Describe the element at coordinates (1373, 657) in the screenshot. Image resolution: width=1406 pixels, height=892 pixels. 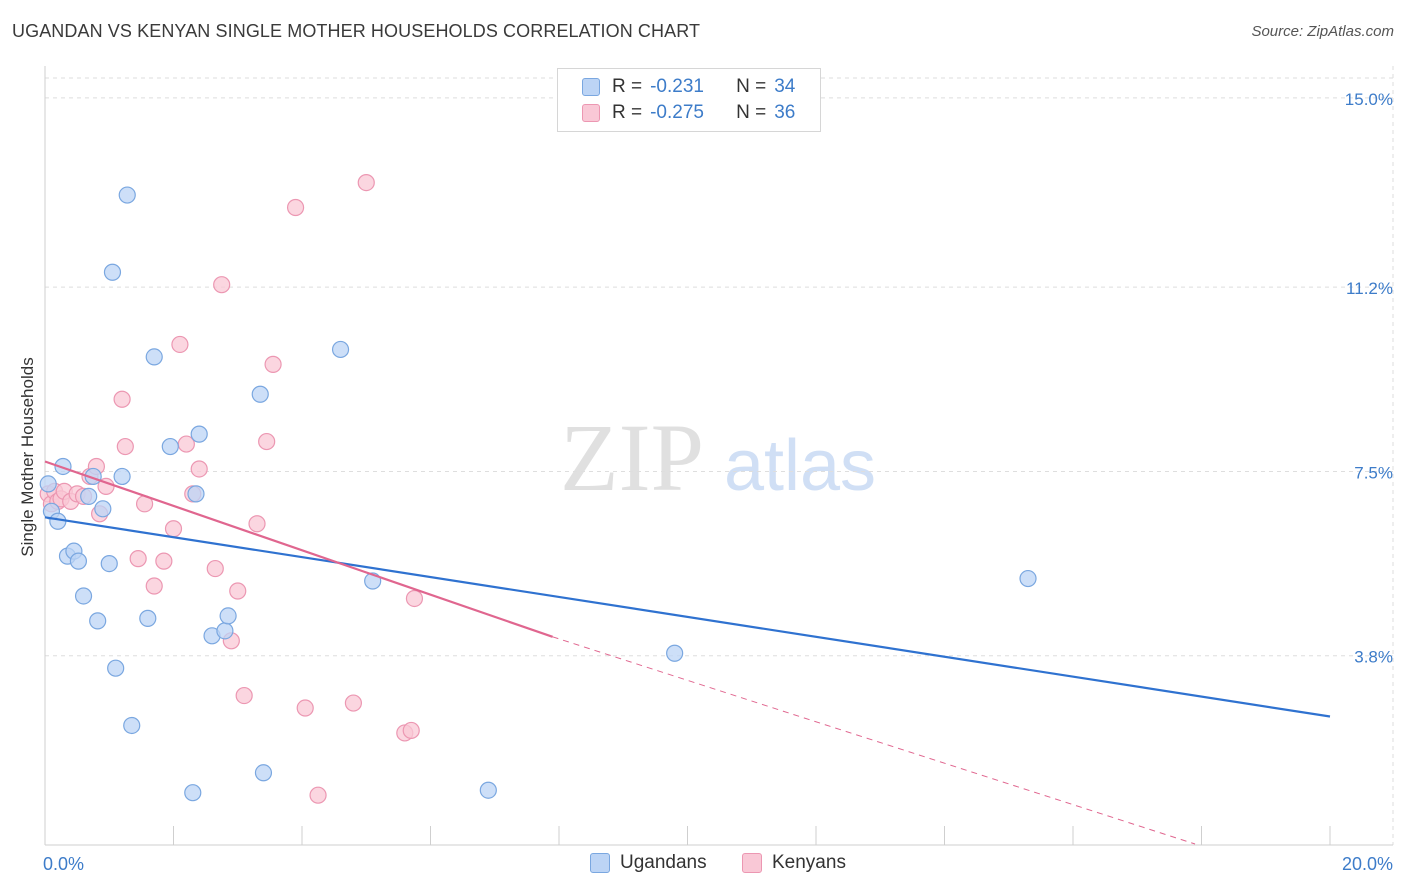
I see `y-tick-label: 3.8%` at that location.